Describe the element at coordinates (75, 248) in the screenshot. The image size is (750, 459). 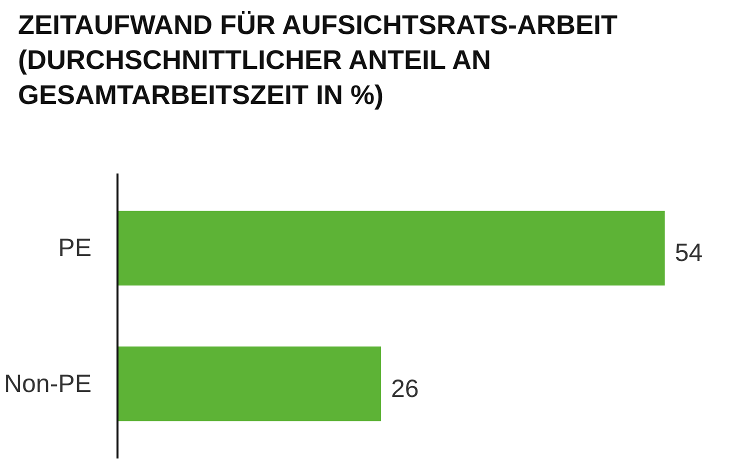
I see `y-tick-label: PE` at that location.